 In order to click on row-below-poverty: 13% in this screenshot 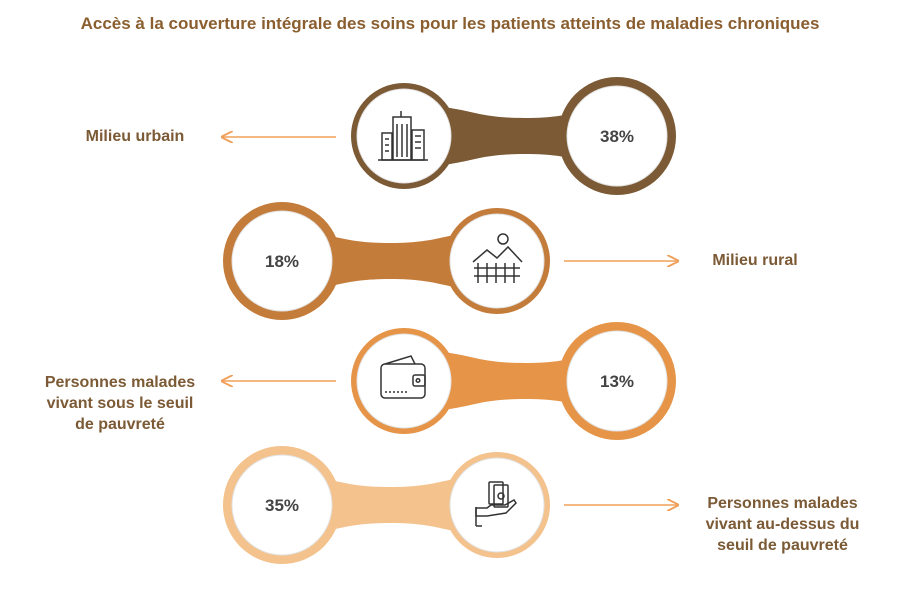, I will do `click(449, 381)`.